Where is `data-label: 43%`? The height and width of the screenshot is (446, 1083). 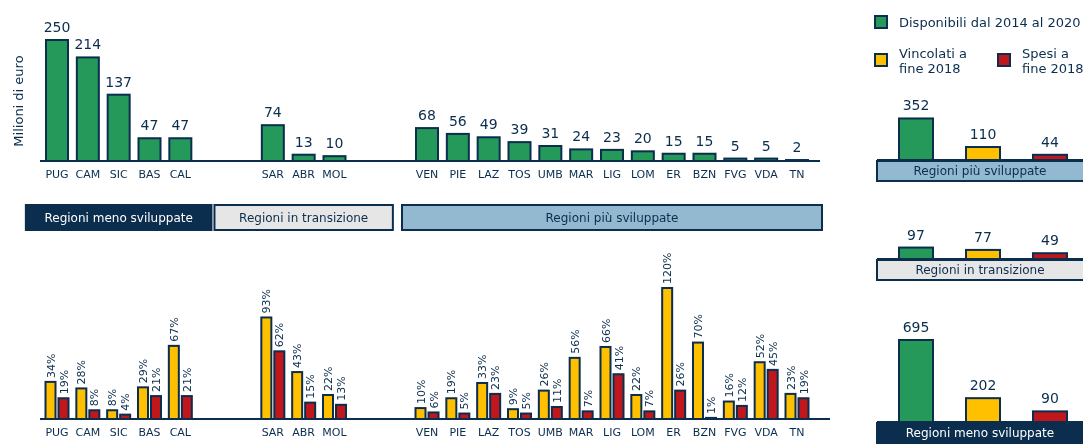
data-label: 43% is located at coordinates (298, 356).